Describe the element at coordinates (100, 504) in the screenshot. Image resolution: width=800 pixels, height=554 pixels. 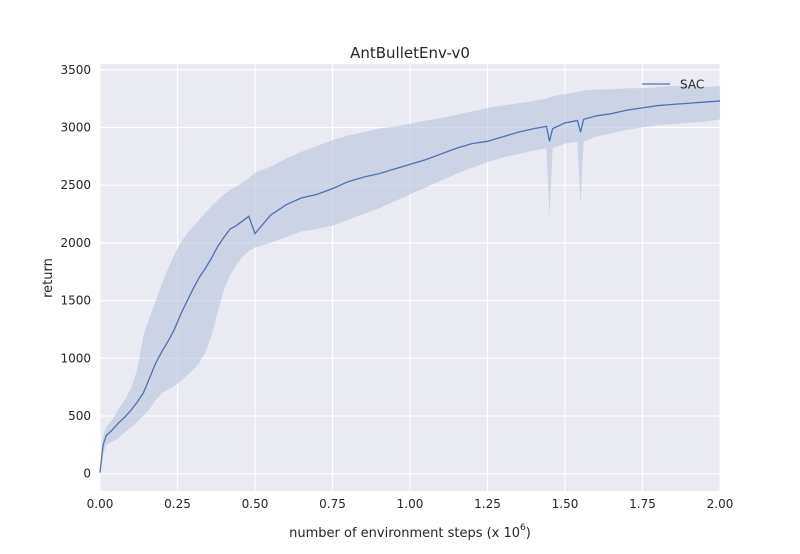
I see `x-tick-label: 0.00` at that location.